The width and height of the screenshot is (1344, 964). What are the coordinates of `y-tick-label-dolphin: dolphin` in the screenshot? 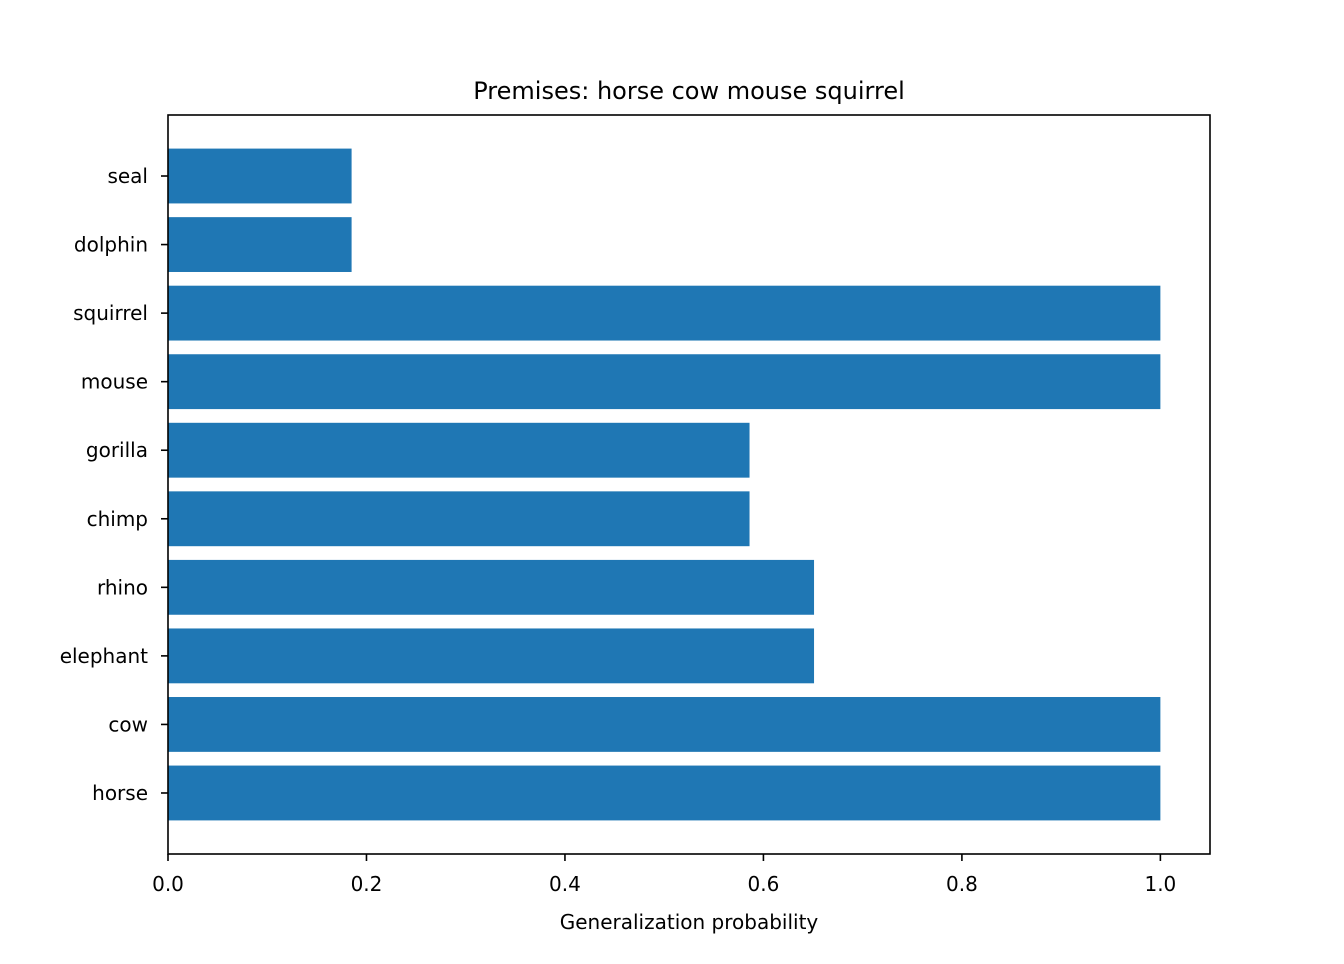 It's located at (111, 245).